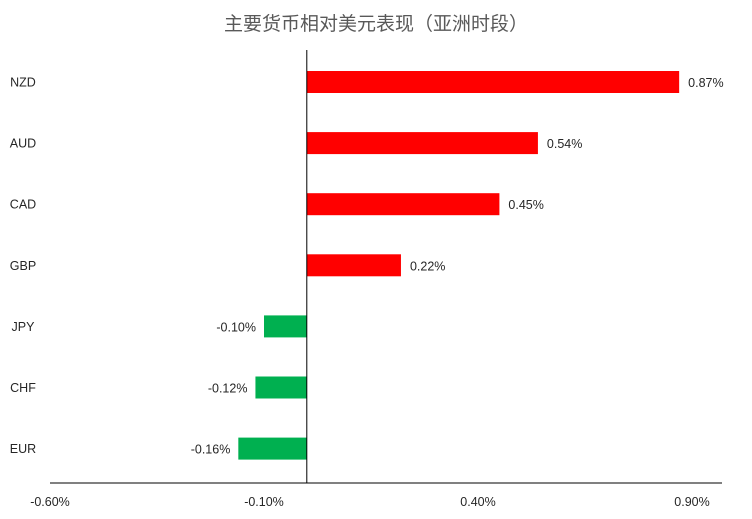 The image size is (752, 519). I want to click on category-label-jpy: JPY, so click(24, 327).